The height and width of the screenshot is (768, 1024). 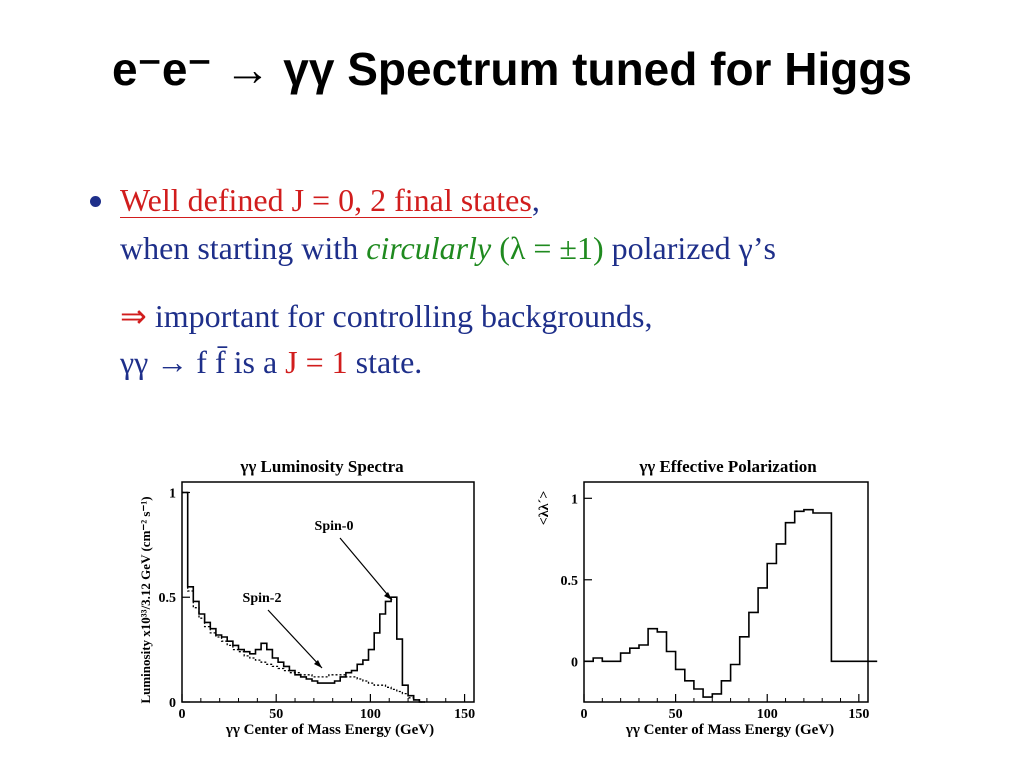 I want to click on chart1-xtick-label: 100, so click(x=370, y=714).